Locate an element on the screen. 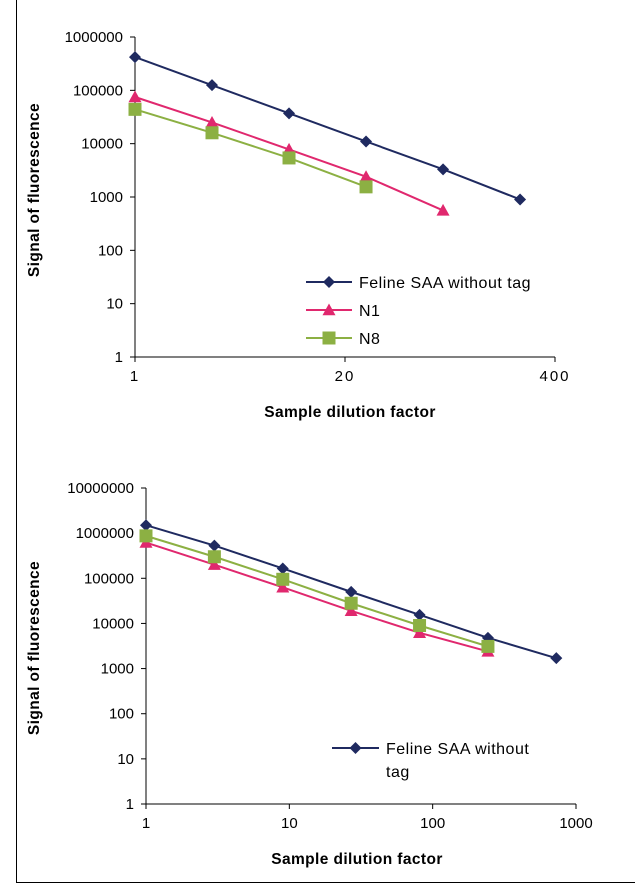  chart1-legend-label: N8 is located at coordinates (369, 339).